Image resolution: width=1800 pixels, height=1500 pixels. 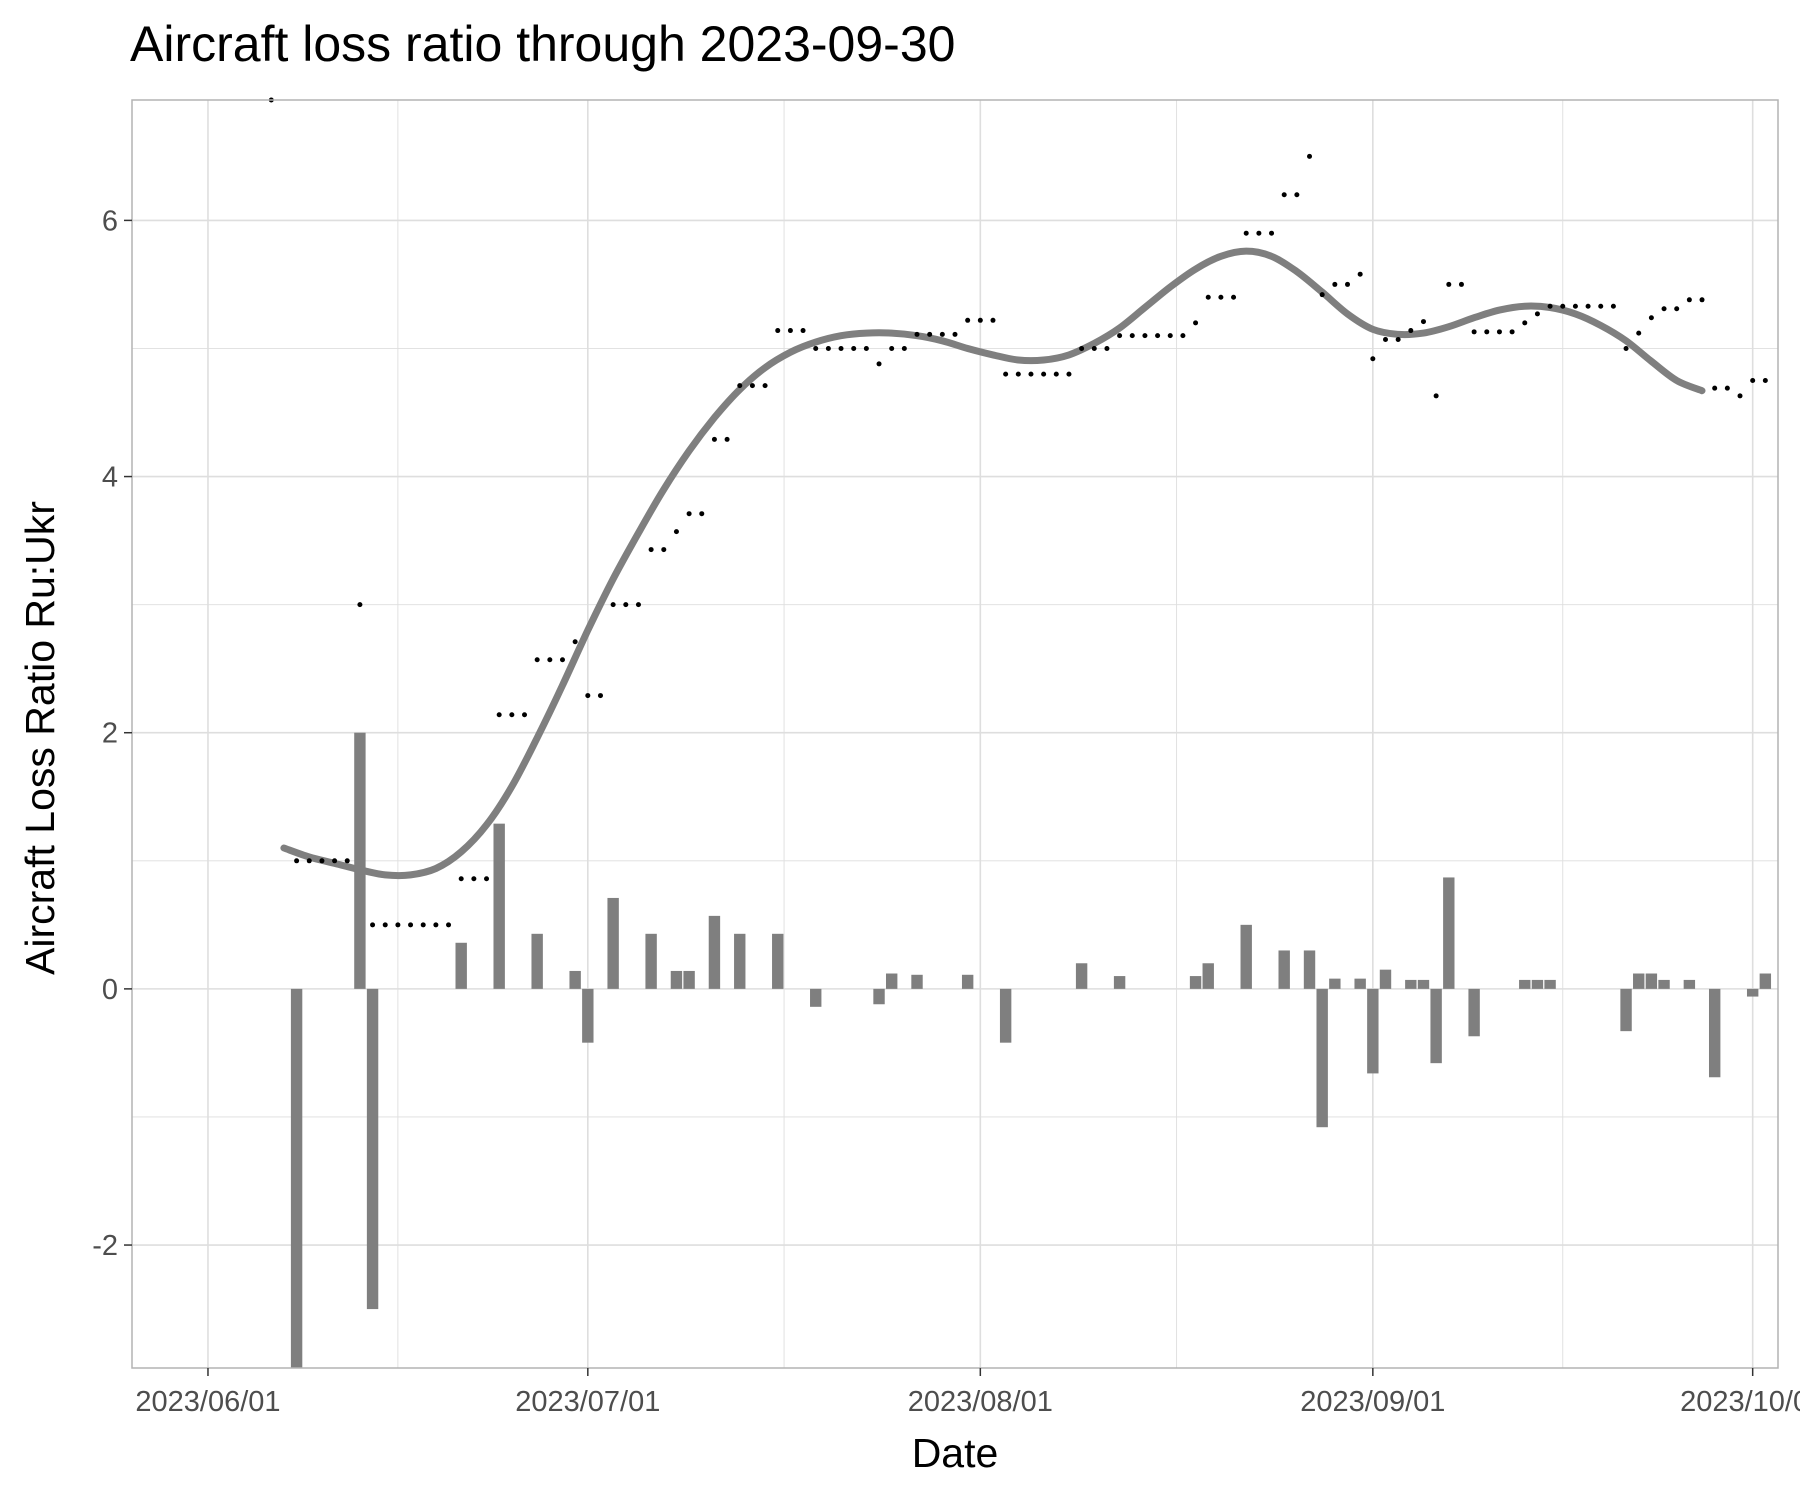 I want to click on y-tick-label: 2, so click(x=110, y=734).